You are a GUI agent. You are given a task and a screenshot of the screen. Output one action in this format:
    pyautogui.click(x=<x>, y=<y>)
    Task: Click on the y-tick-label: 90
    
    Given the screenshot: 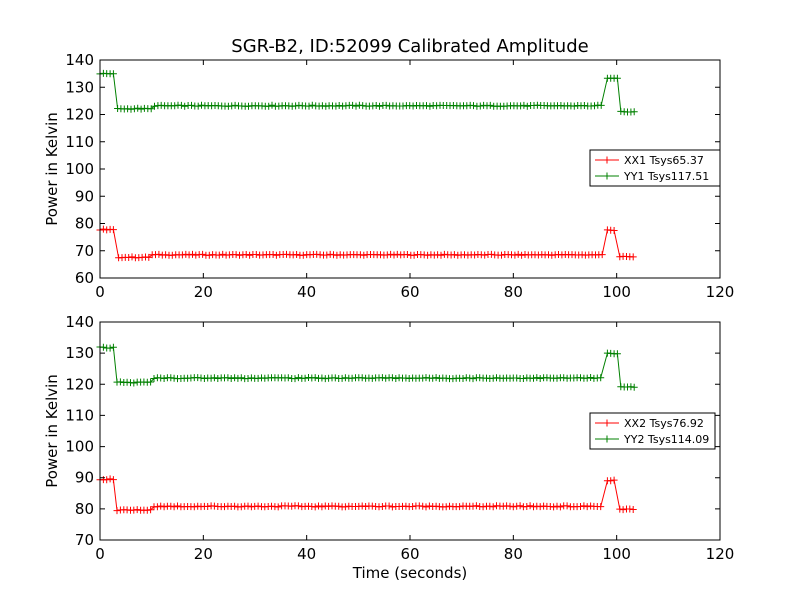 What is the action you would take?
    pyautogui.click(x=84, y=196)
    